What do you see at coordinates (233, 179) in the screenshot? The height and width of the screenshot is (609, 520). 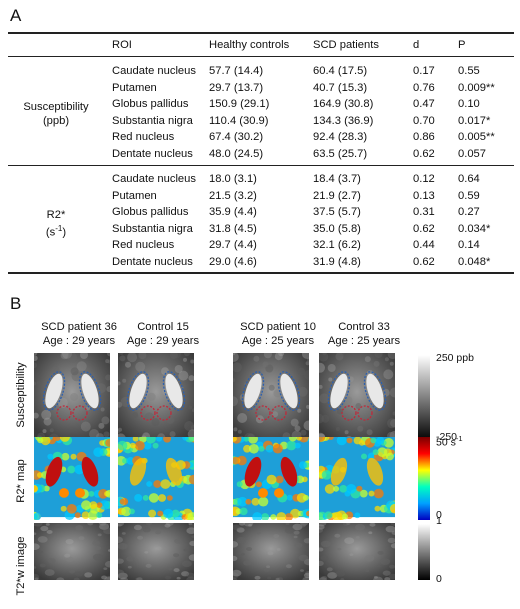 I see `table-cell-hc: 18.0 (3.1)` at bounding box center [233, 179].